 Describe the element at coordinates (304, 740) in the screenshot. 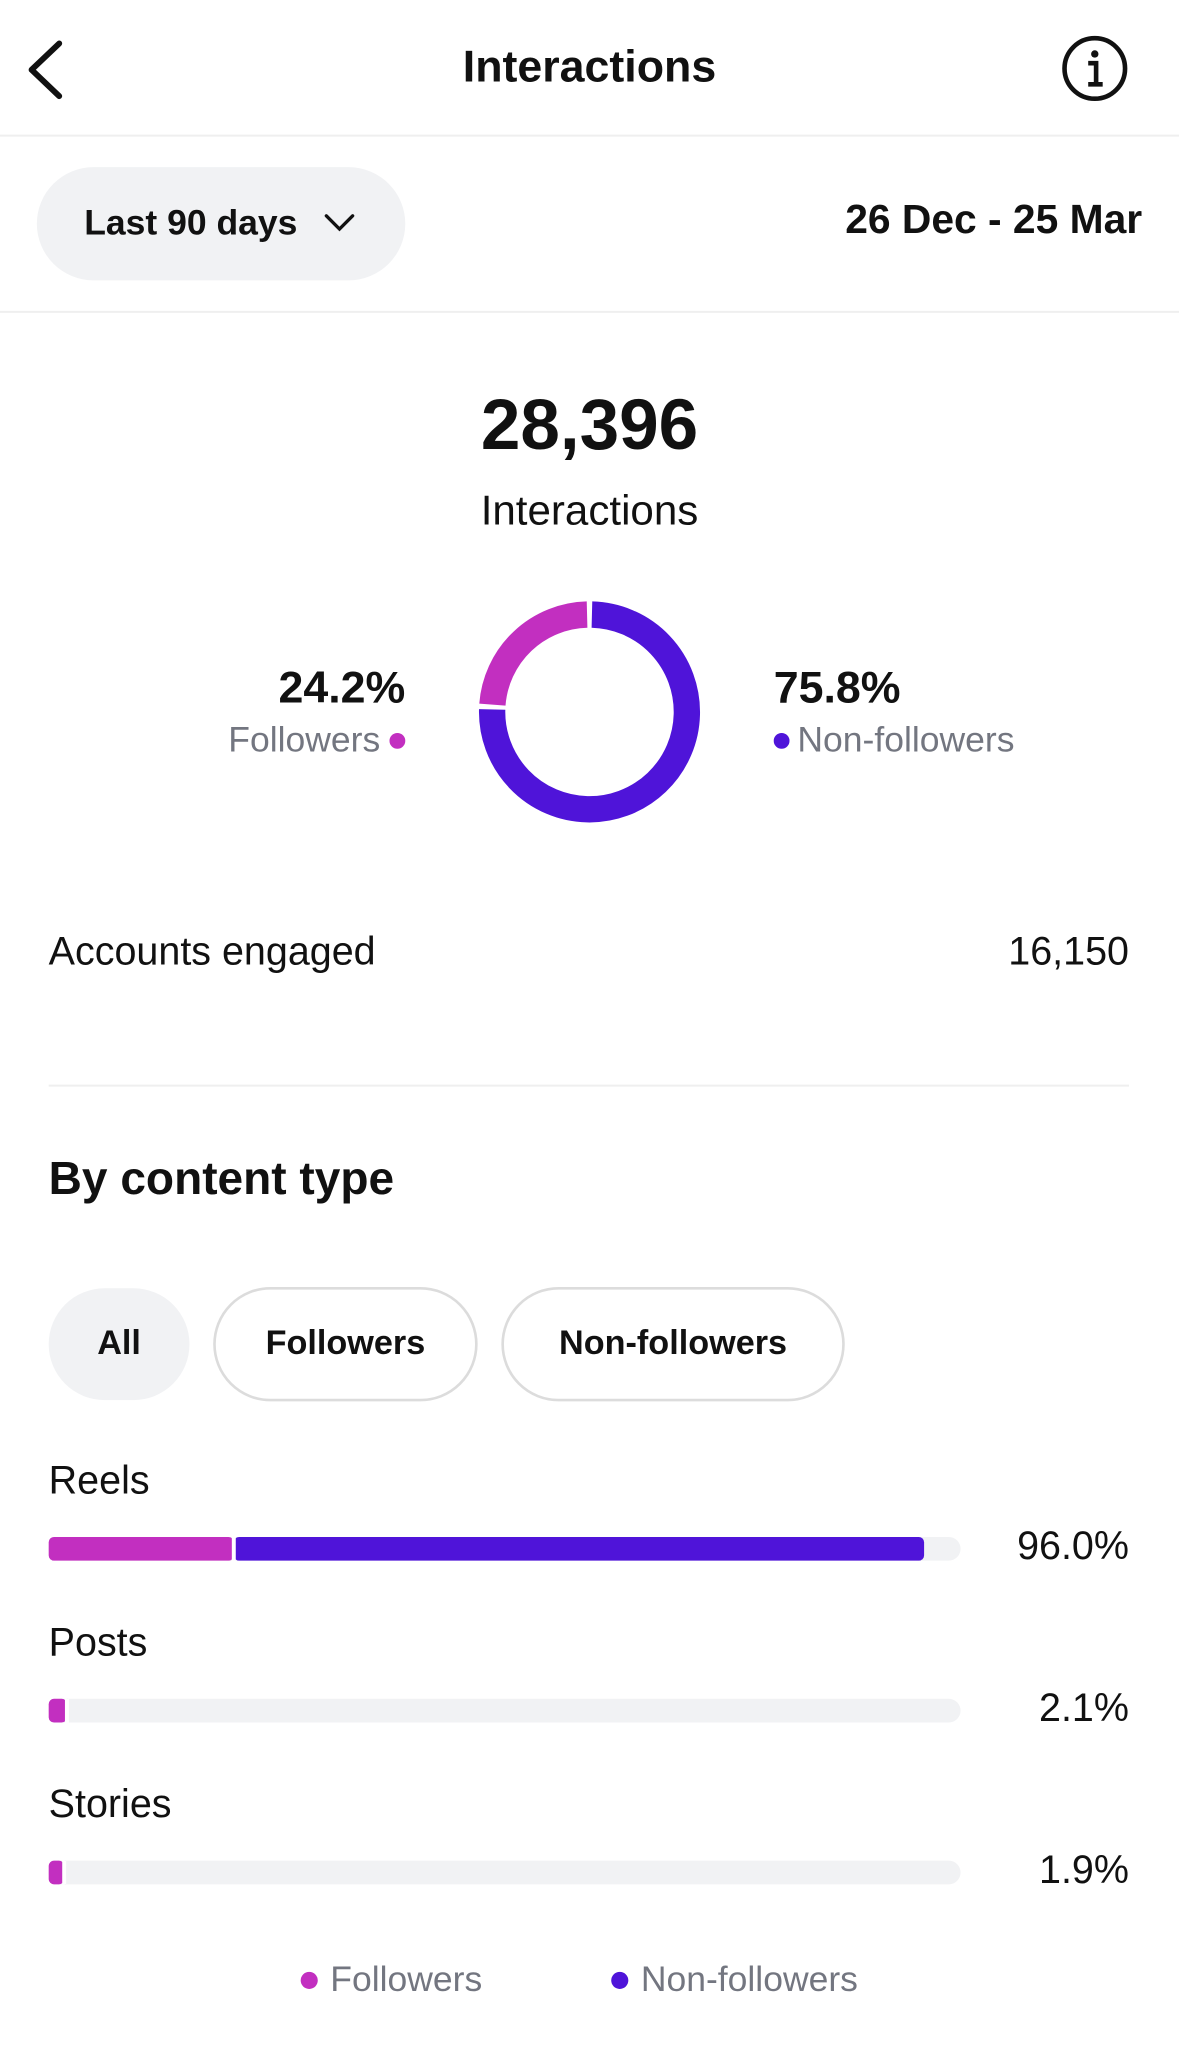

I see `donut-category-label: Followers` at that location.